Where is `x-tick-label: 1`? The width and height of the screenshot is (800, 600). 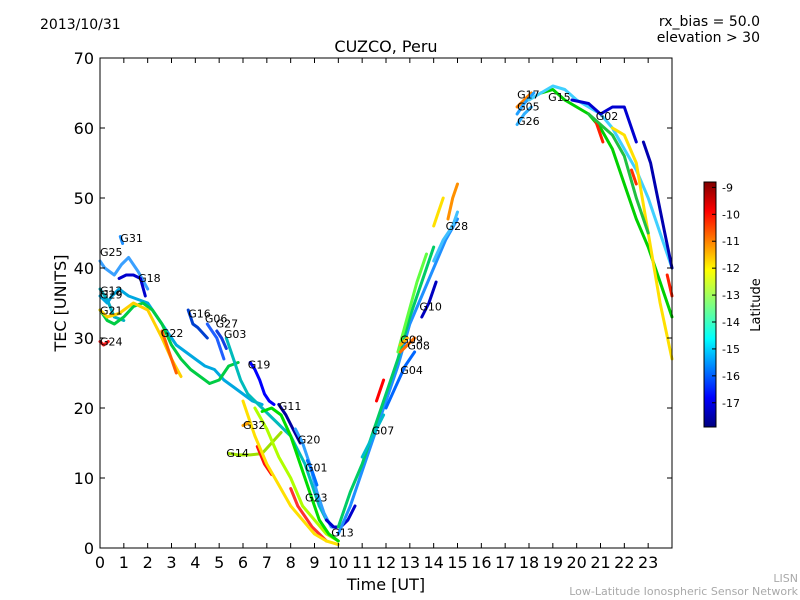
x-tick-label: 1 is located at coordinates (124, 562).